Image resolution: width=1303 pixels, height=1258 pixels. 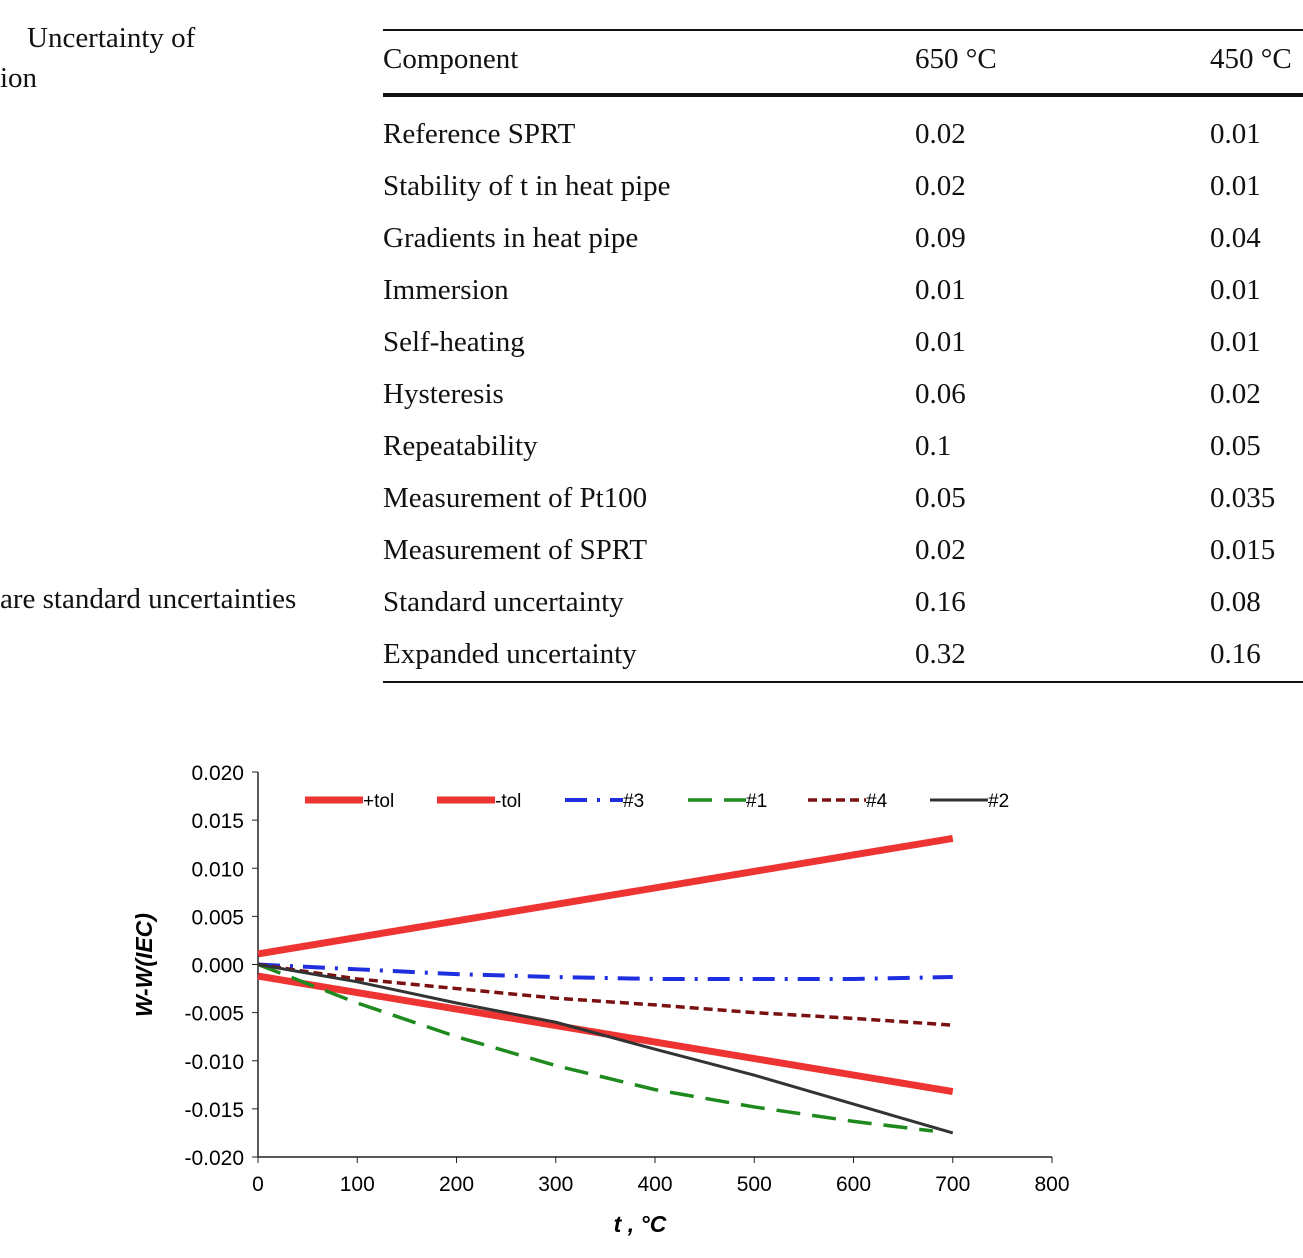 What do you see at coordinates (1251, 59) in the screenshot?
I see `table-header: 450 °C` at bounding box center [1251, 59].